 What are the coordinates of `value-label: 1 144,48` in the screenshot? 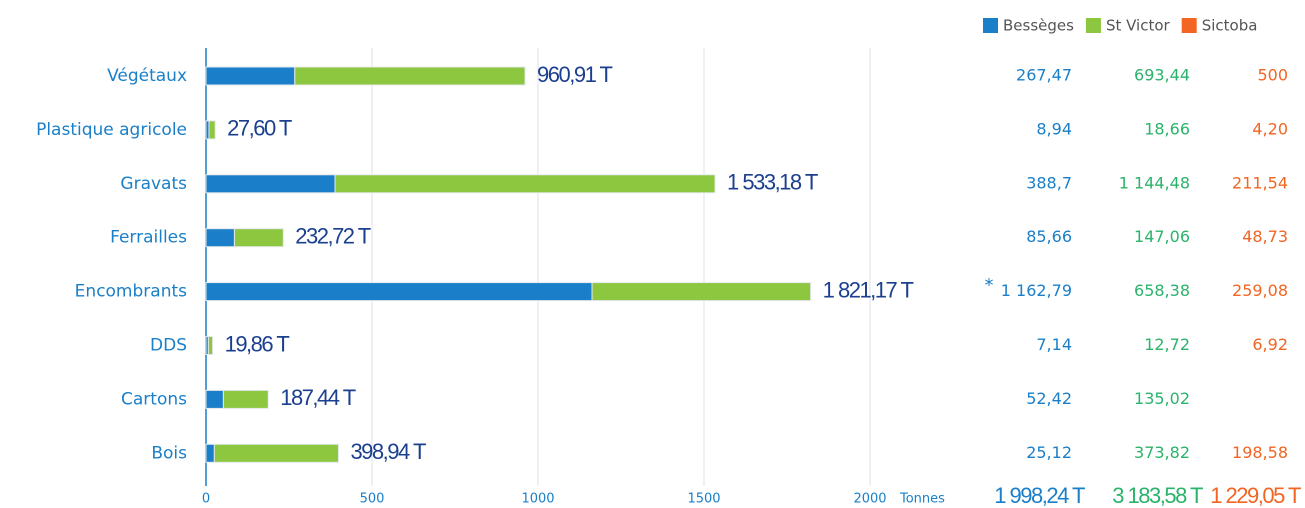 It's located at (1154, 182).